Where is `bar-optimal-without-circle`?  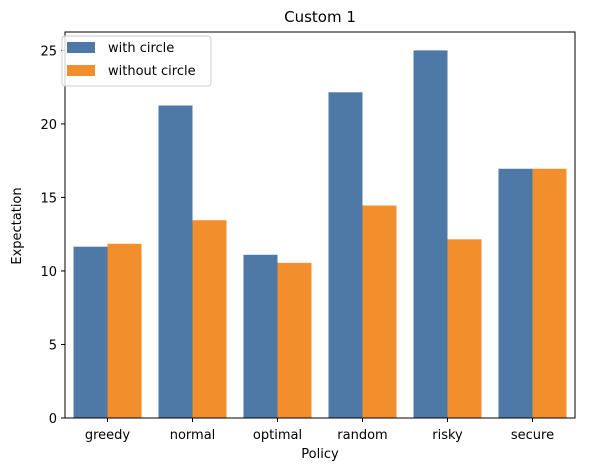 bar-optimal-without-circle is located at coordinates (294, 340).